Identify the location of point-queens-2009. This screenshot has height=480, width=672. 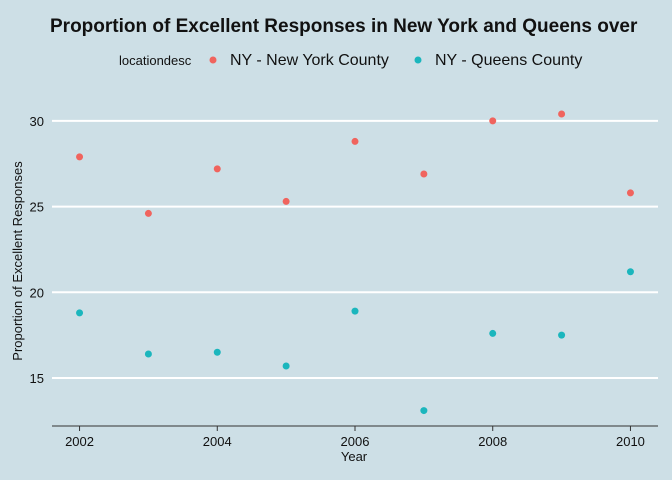
(562, 335).